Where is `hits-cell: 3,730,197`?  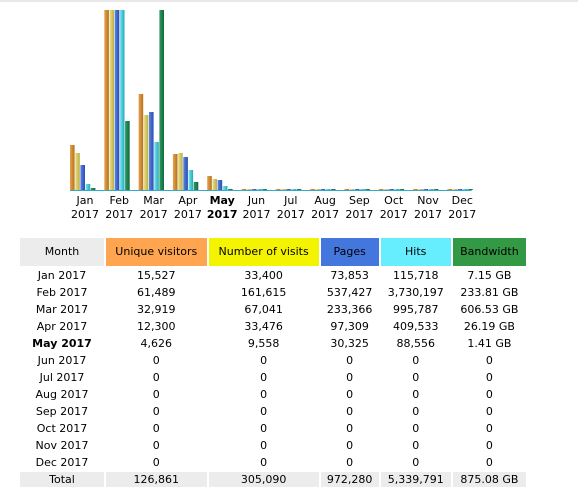
hits-cell: 3,730,197 is located at coordinates (416, 292).